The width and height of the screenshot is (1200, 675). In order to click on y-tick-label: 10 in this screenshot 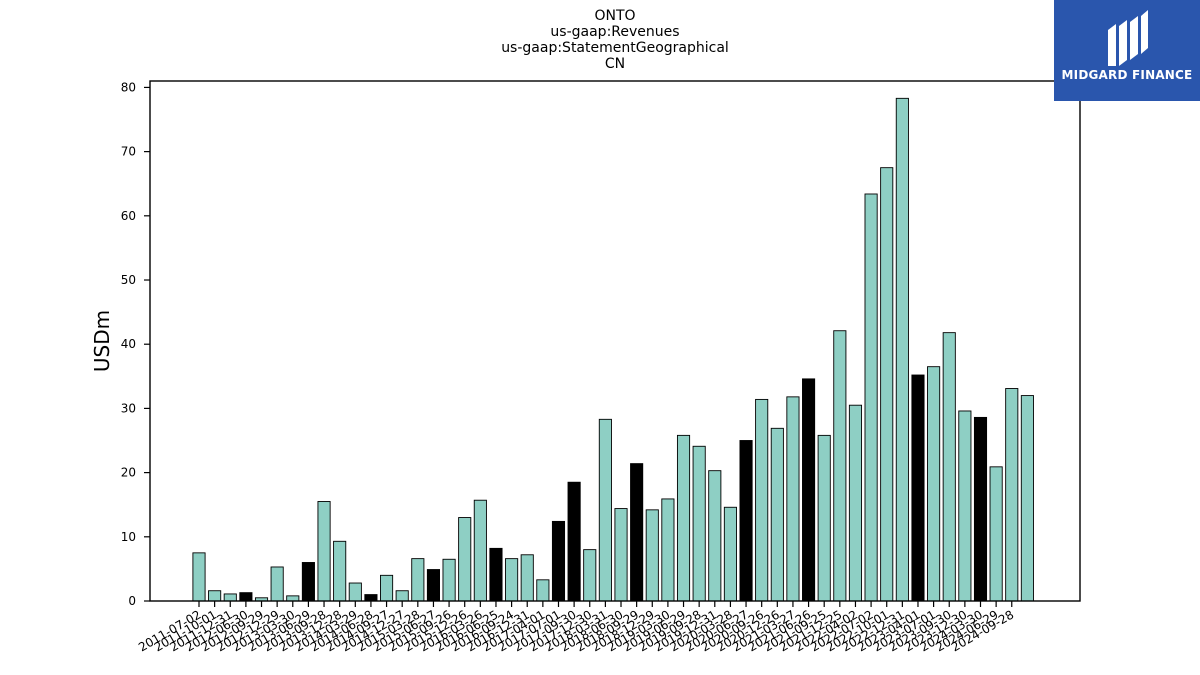, I will do `click(128, 537)`.